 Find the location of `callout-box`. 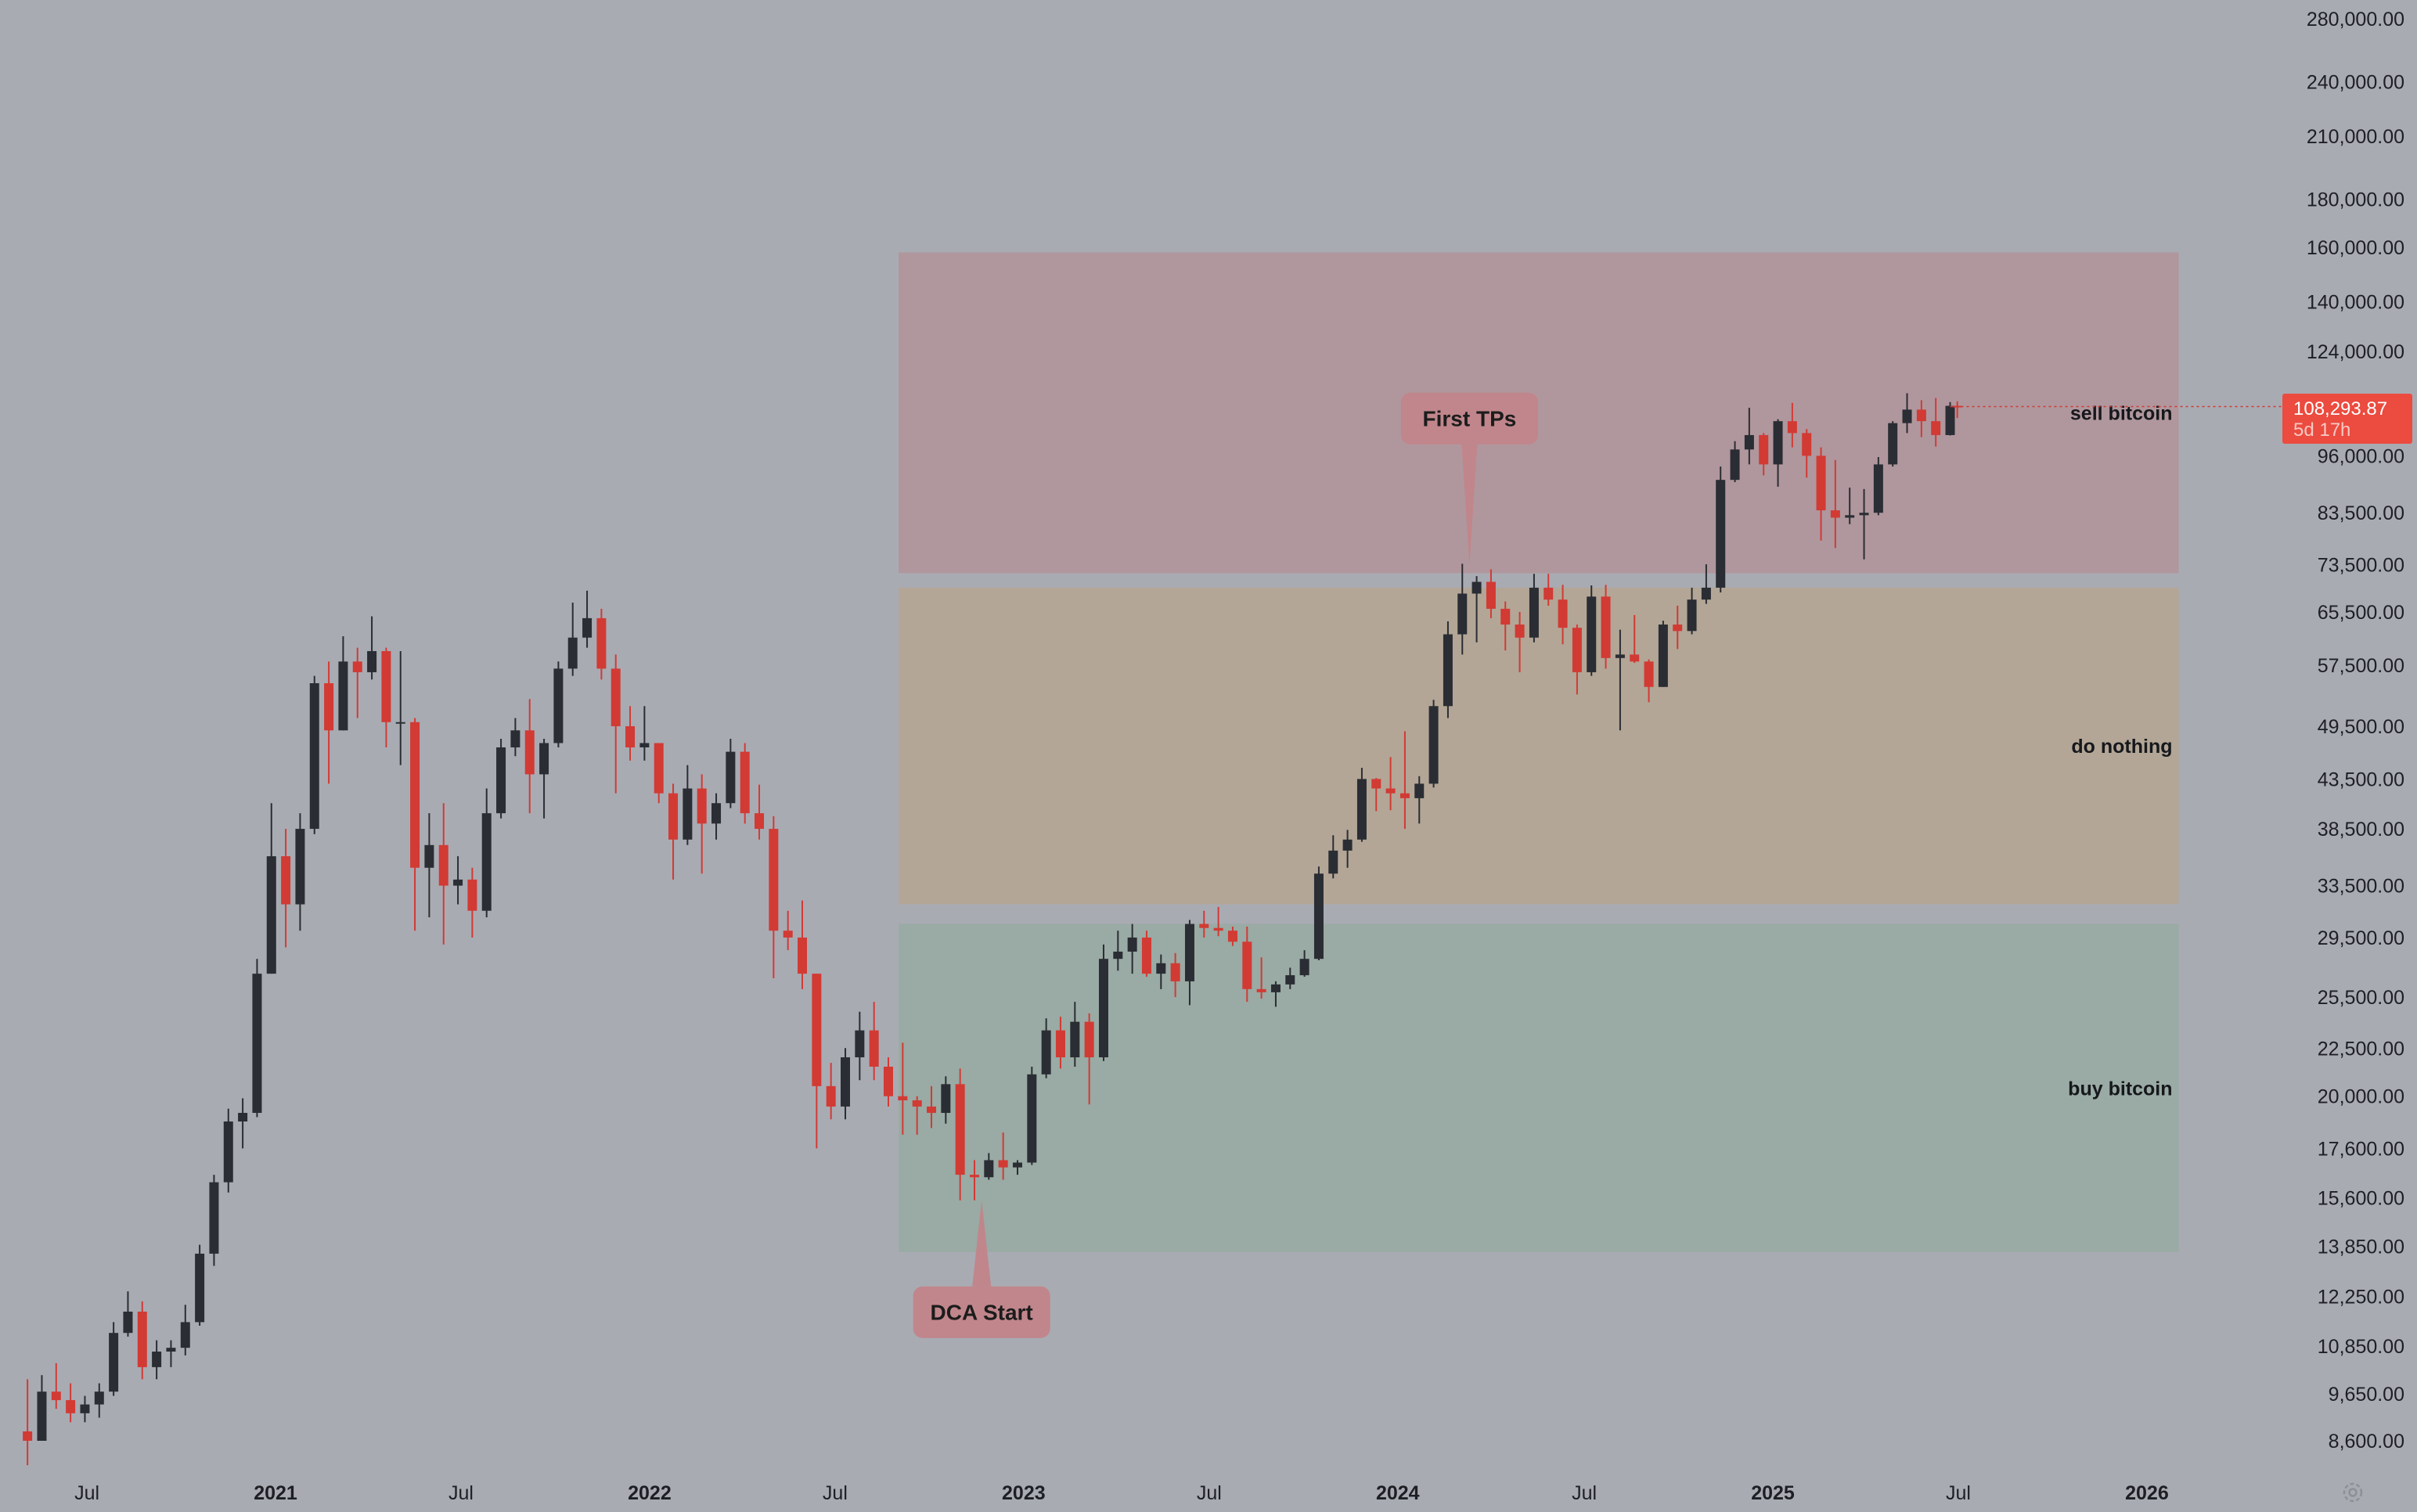

callout-box is located at coordinates (981, 1312).